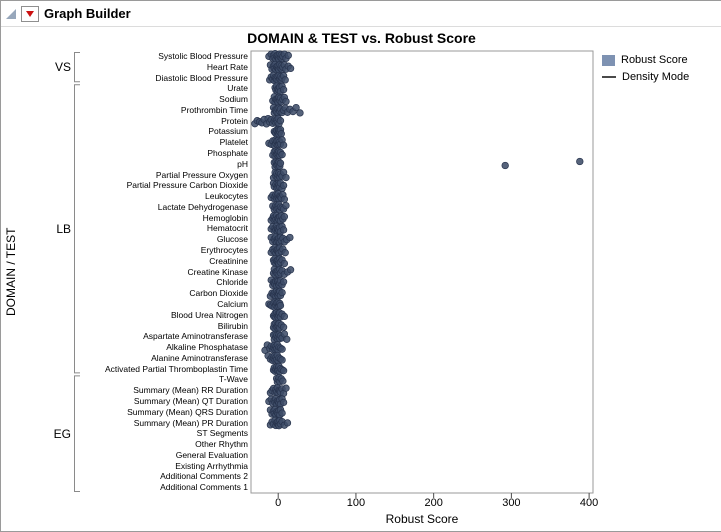 This screenshot has width=721, height=532. What do you see at coordinates (237, 88) in the screenshot?
I see `y-category-label: Urate` at bounding box center [237, 88].